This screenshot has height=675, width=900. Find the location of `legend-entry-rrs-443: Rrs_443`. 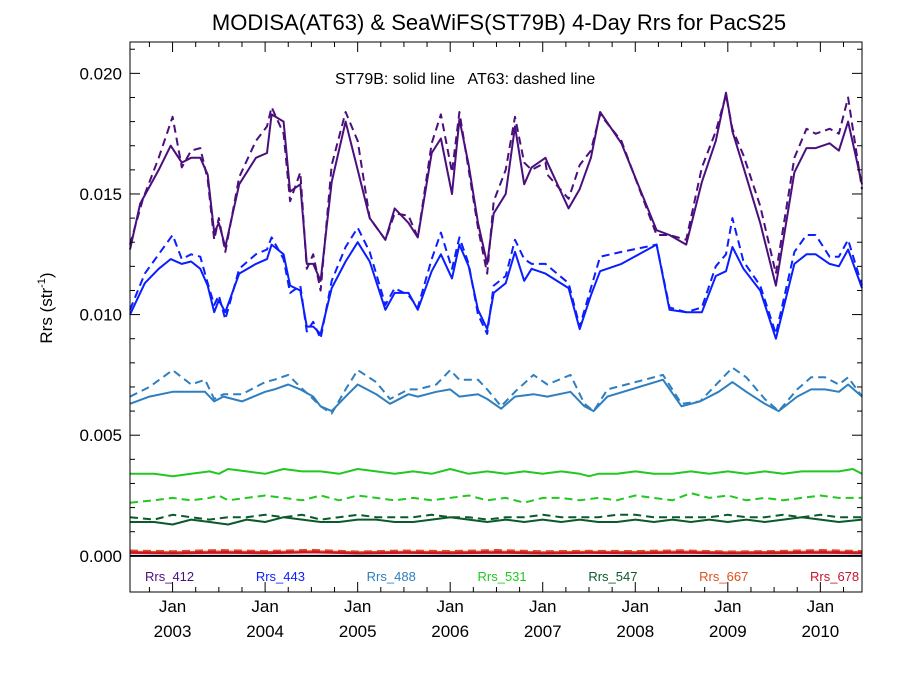

legend-entry-rrs-443: Rrs_443 is located at coordinates (280, 576).